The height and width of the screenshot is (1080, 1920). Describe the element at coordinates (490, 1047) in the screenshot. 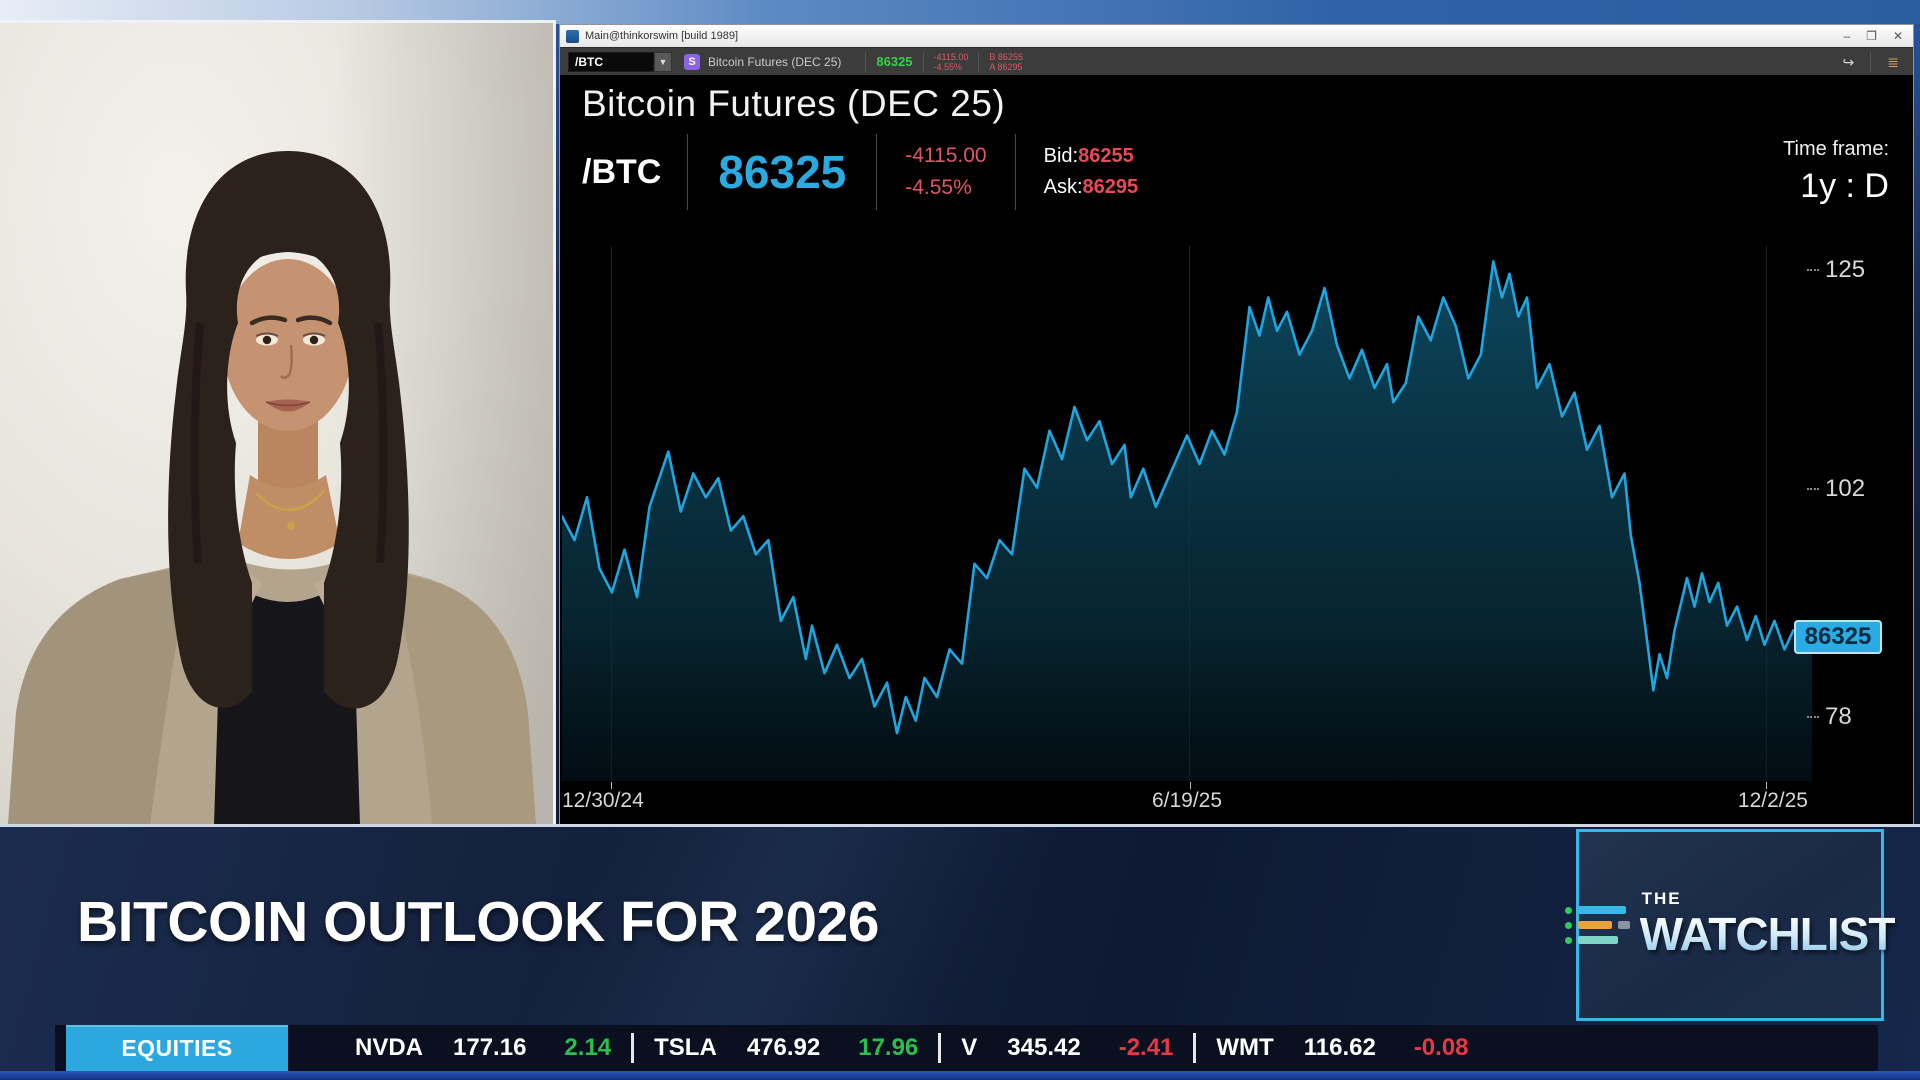

I see `ticker-price: 177.16` at that location.